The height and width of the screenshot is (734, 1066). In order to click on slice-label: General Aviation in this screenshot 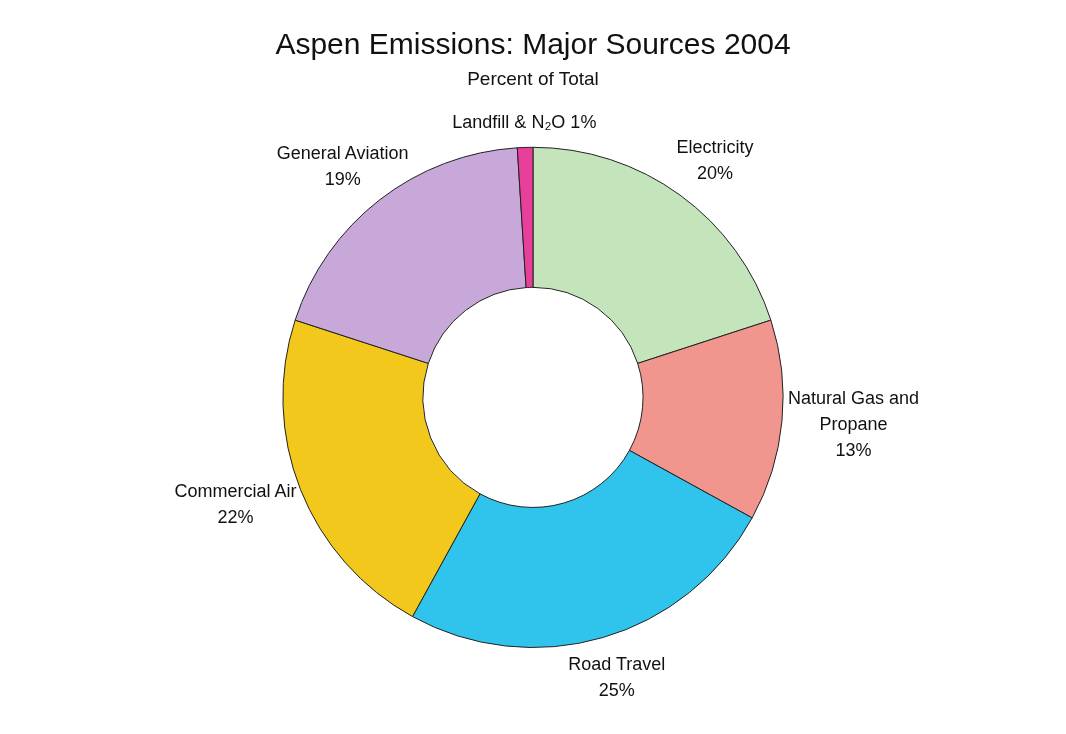, I will do `click(342, 152)`.